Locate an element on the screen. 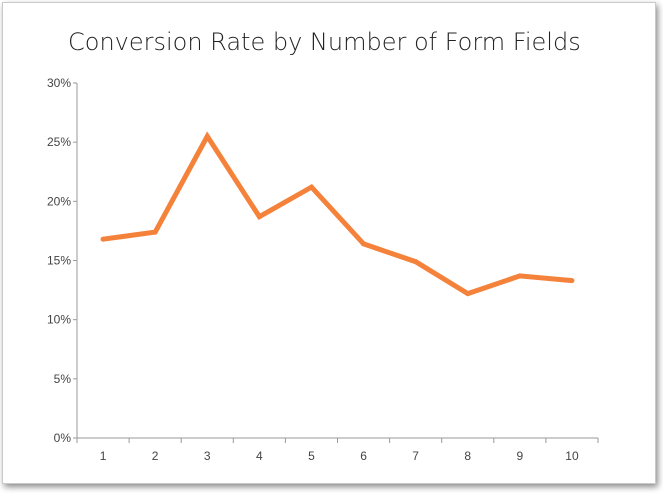  x-tick-label: 5 is located at coordinates (311, 456).